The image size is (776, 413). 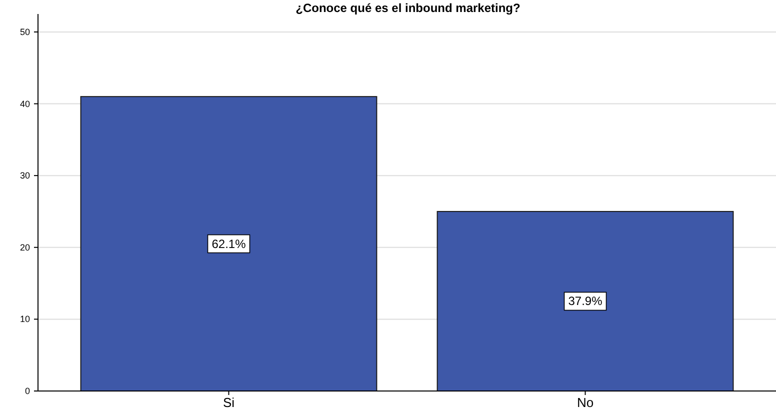 What do you see at coordinates (25, 247) in the screenshot?
I see `y-tick-label: 20` at bounding box center [25, 247].